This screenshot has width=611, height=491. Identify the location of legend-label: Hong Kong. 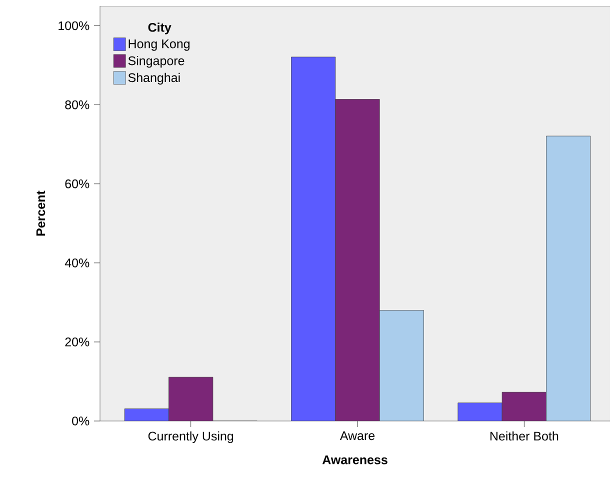
(159, 45).